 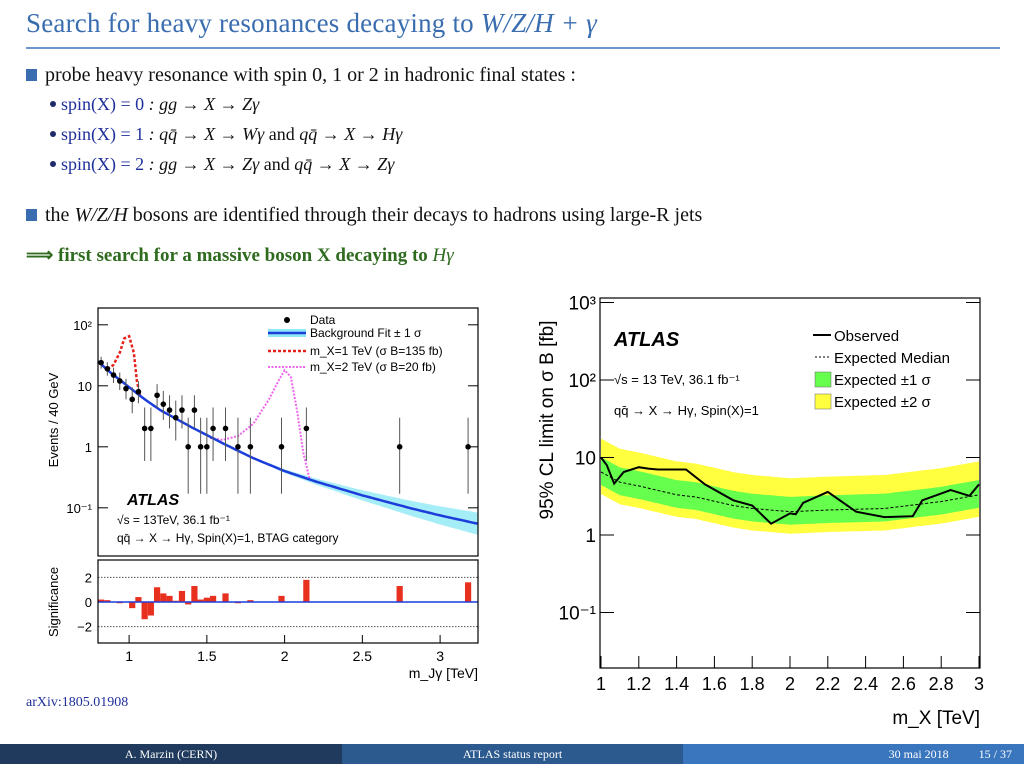 I want to click on y-tick-label: 10, so click(x=85, y=386).